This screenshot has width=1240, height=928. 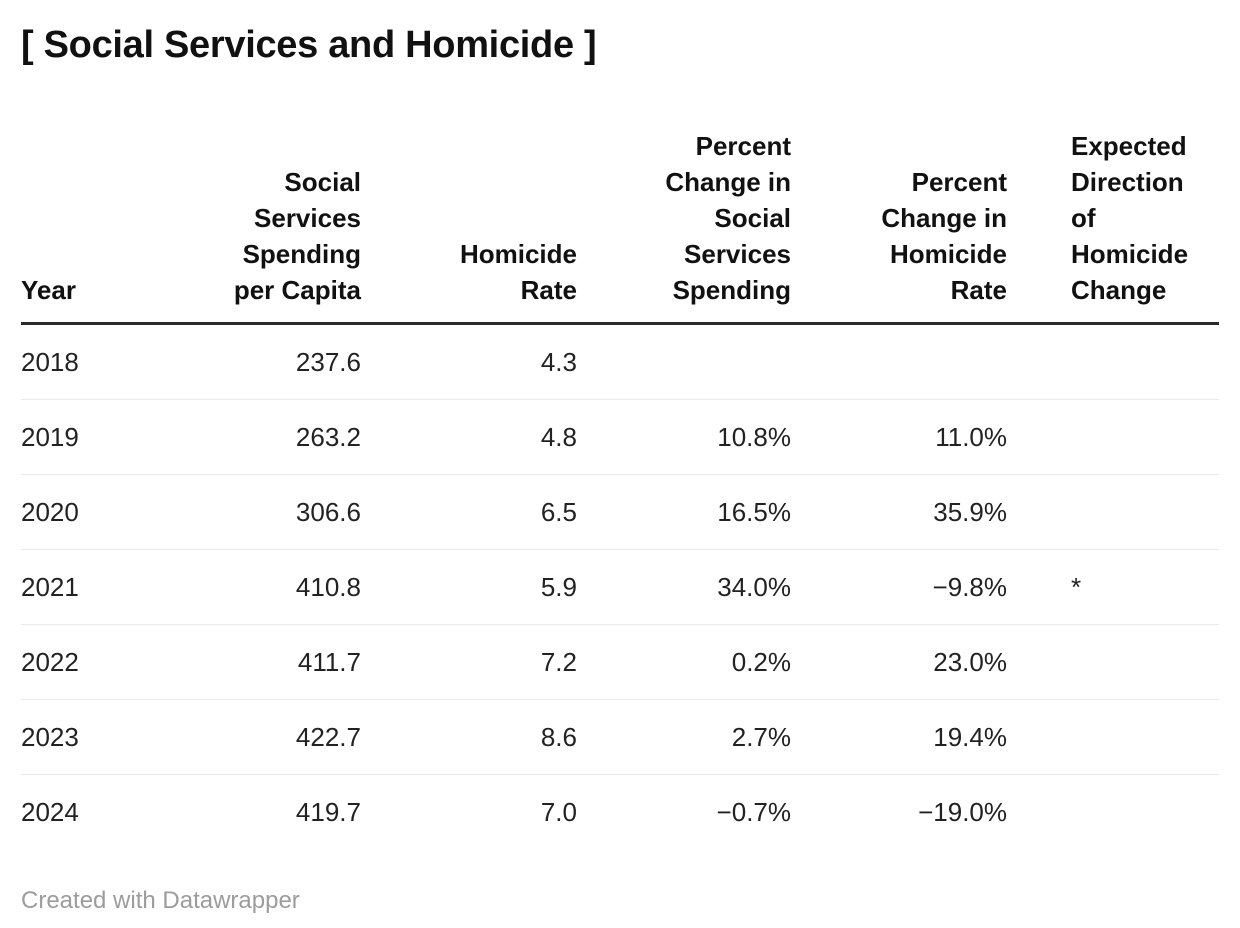 I want to click on col-header-social-services-spending-per-capita: Social Services Spending per Capita, so click(x=253, y=226).